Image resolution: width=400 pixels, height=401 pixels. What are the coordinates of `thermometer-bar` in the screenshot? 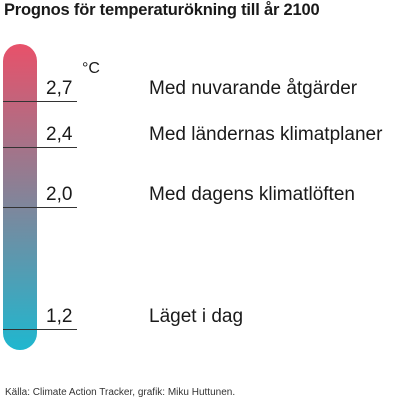 It's located at (20, 197).